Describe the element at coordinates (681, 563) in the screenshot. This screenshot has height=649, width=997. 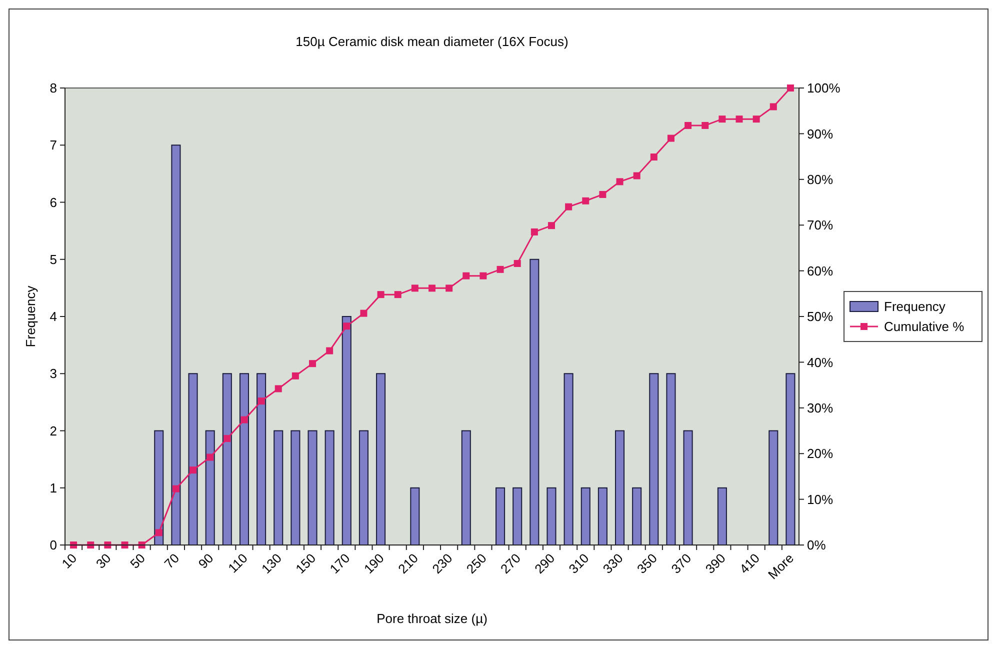
I see `x-tick-label: 370` at that location.